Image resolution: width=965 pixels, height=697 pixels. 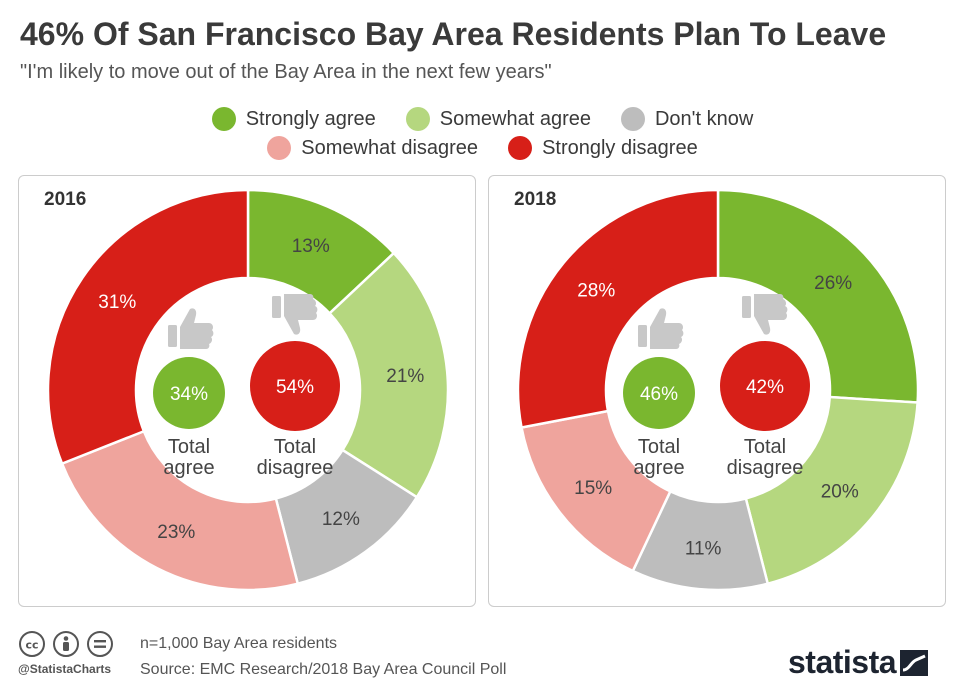 What do you see at coordinates (840, 492) in the screenshot?
I see `slice-value-label: 20%` at bounding box center [840, 492].